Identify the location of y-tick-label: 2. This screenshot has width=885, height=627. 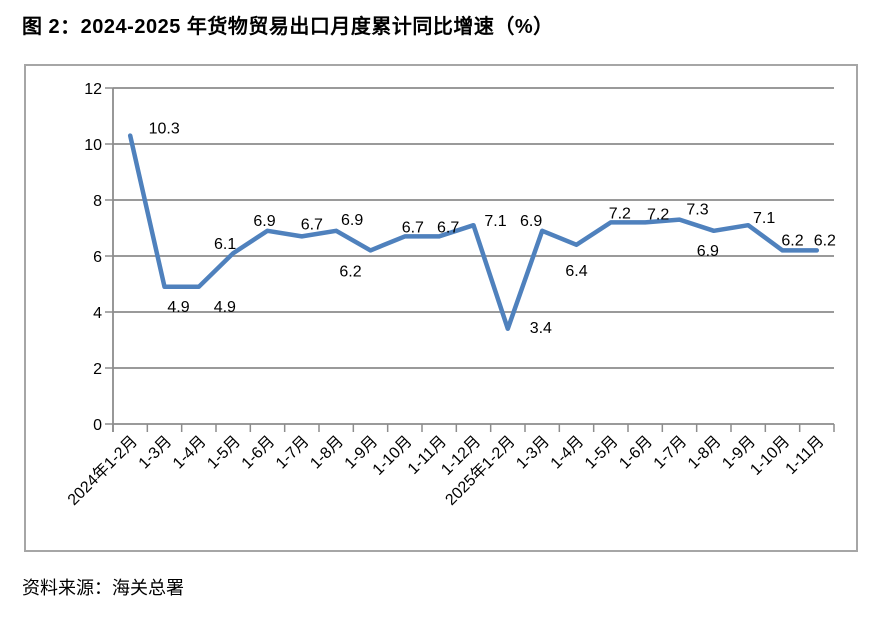
(97, 369).